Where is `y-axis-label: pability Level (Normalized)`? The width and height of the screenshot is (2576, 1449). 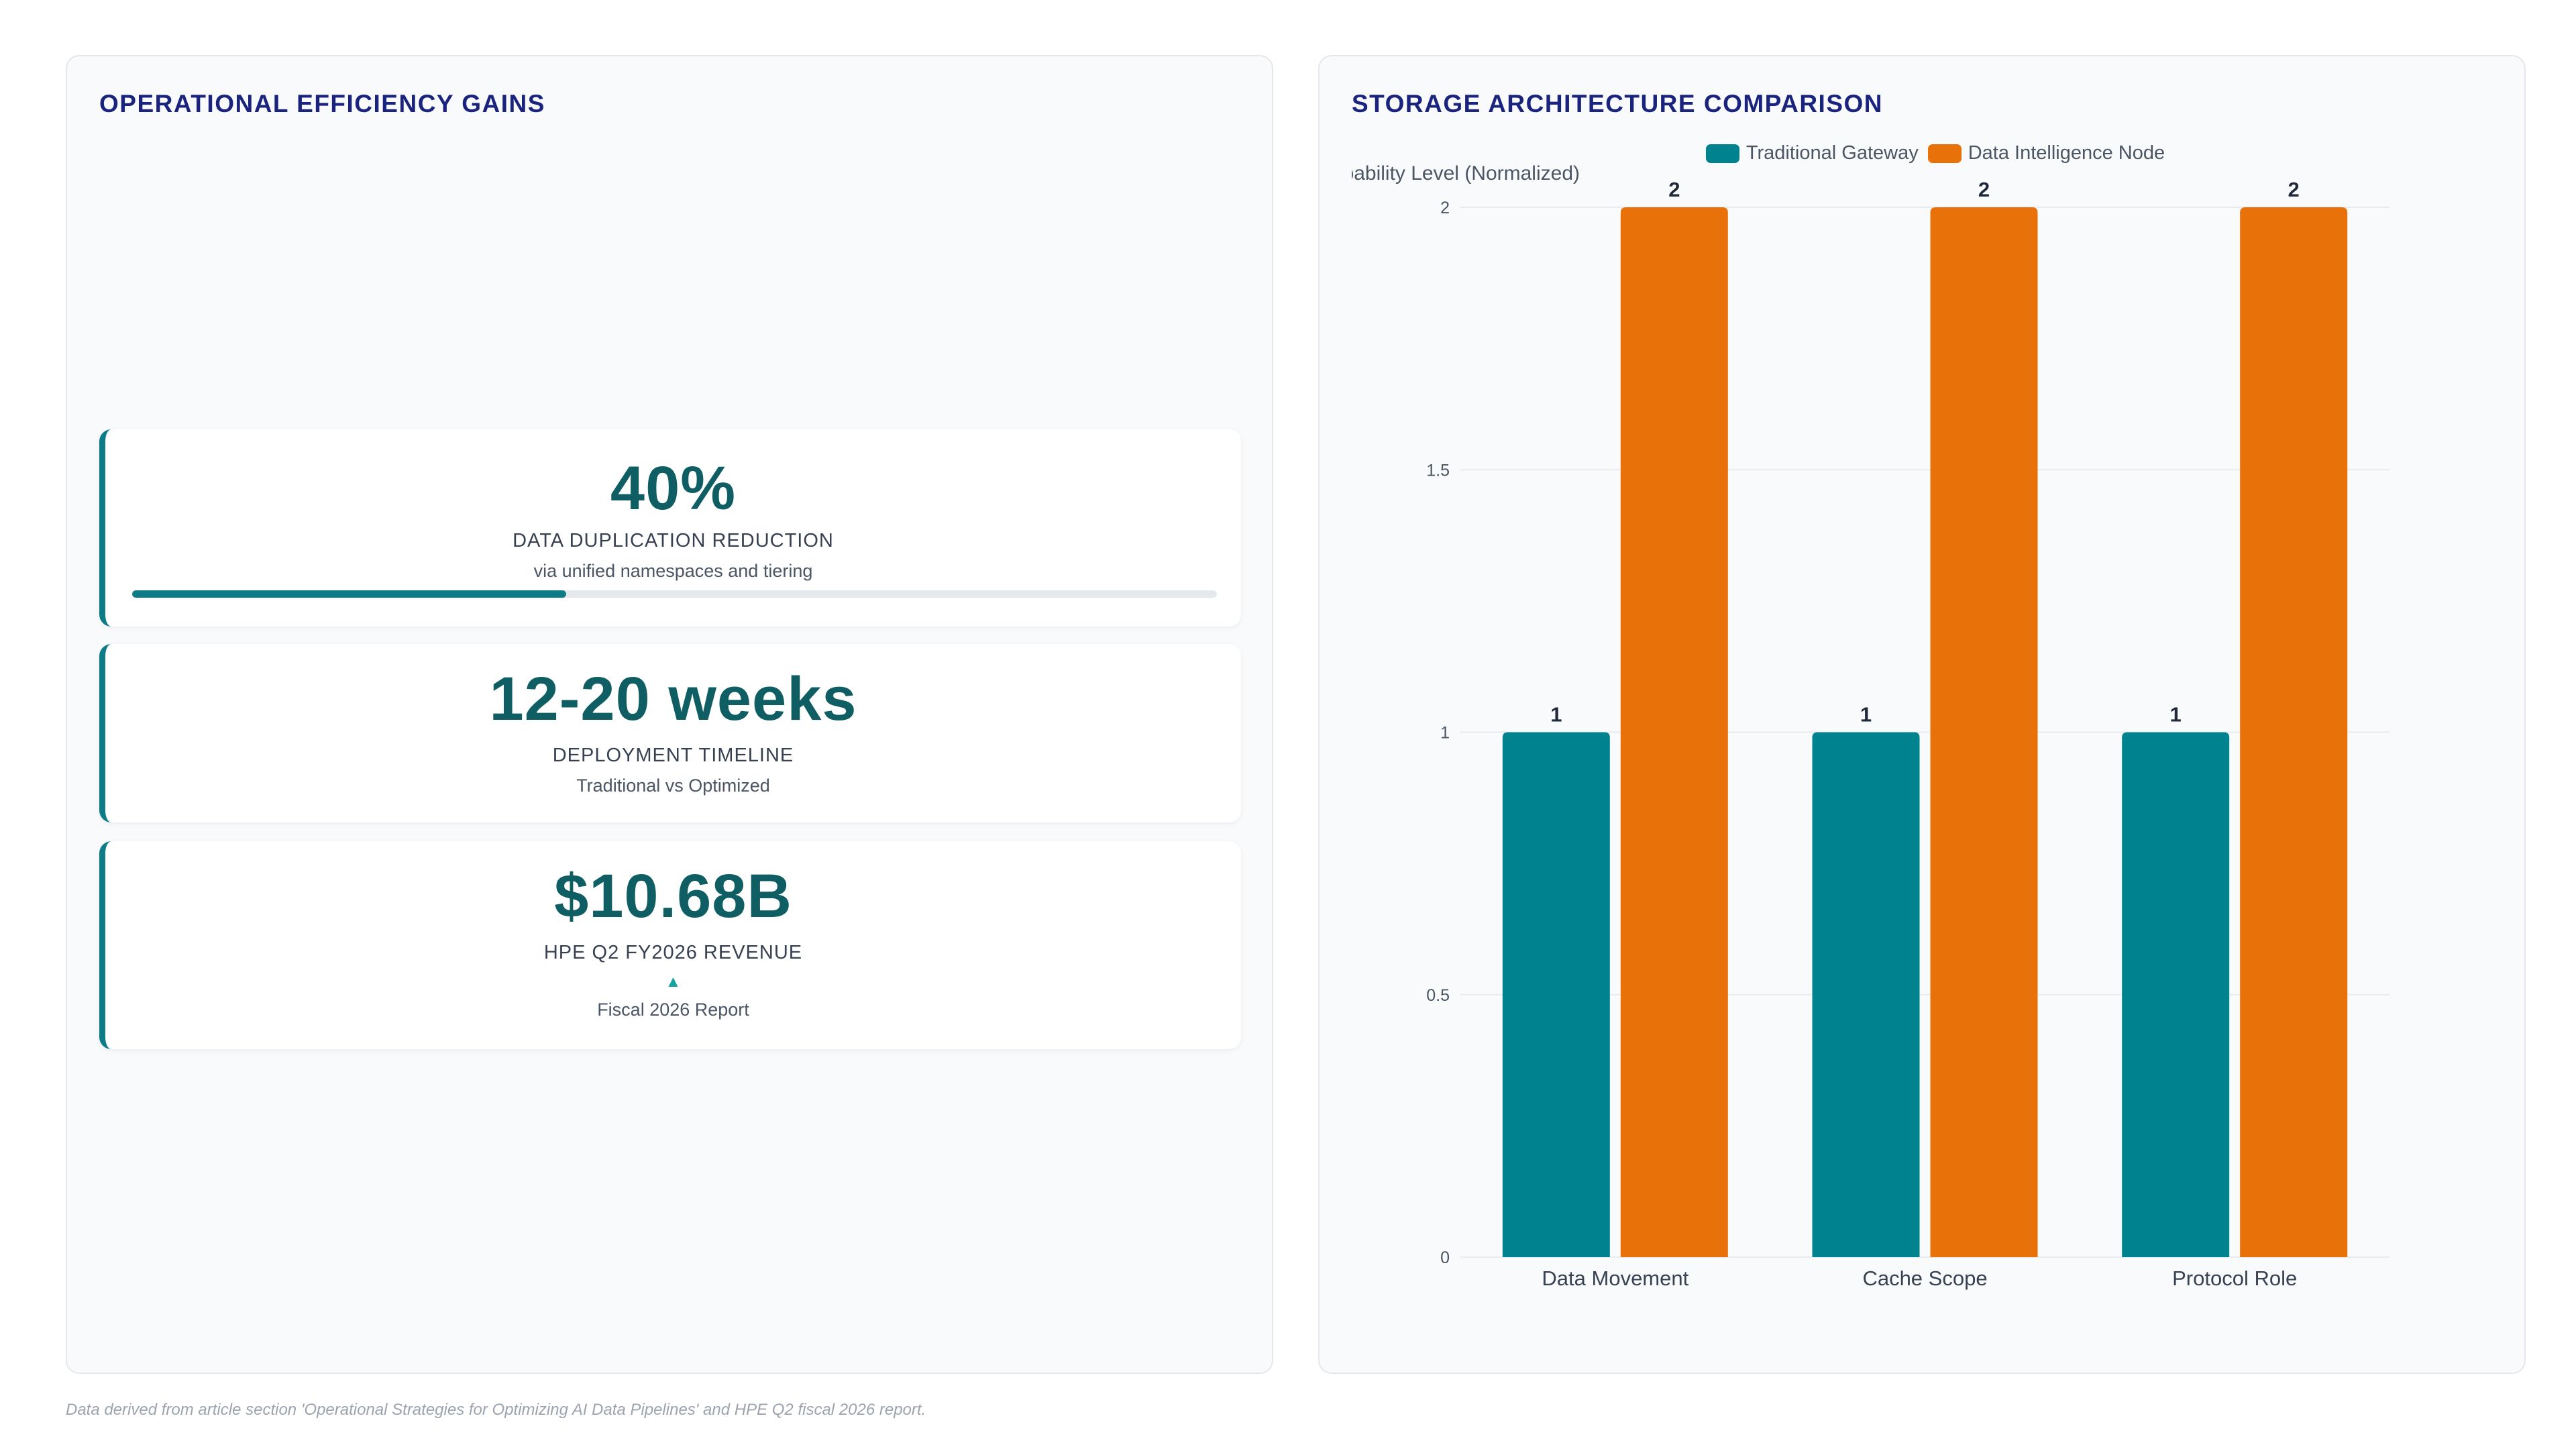 y-axis-label: pability Level (Normalized) is located at coordinates (1466, 173).